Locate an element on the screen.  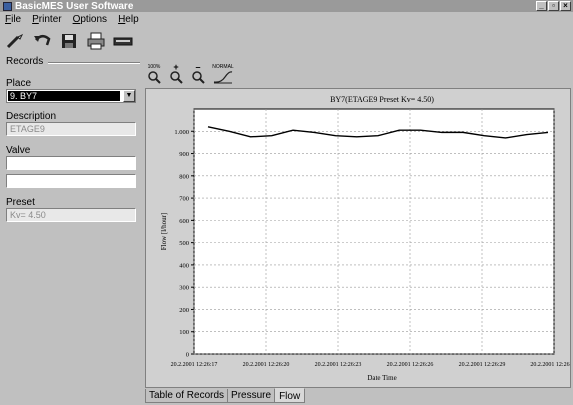
tab-table-of-records: Table of Records is located at coordinates (187, 396).